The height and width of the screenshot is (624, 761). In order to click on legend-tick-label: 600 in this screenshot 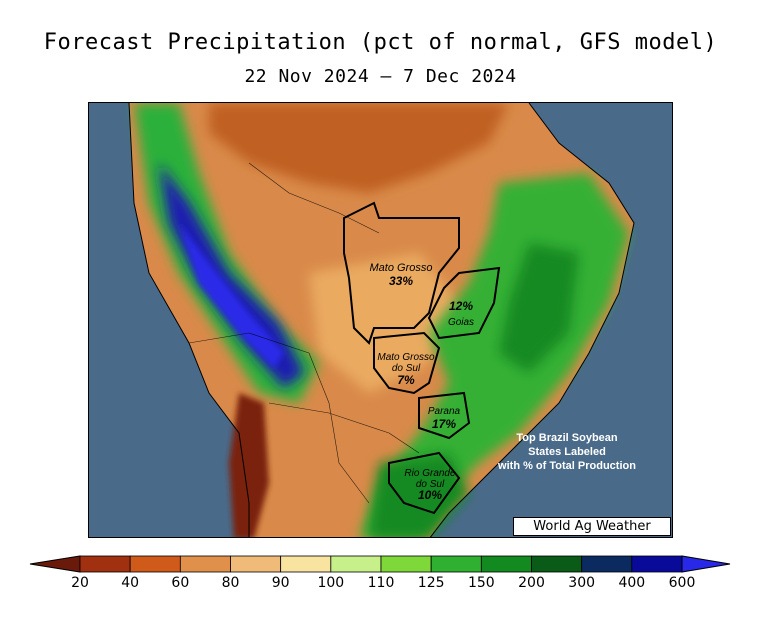, I will do `click(682, 583)`.